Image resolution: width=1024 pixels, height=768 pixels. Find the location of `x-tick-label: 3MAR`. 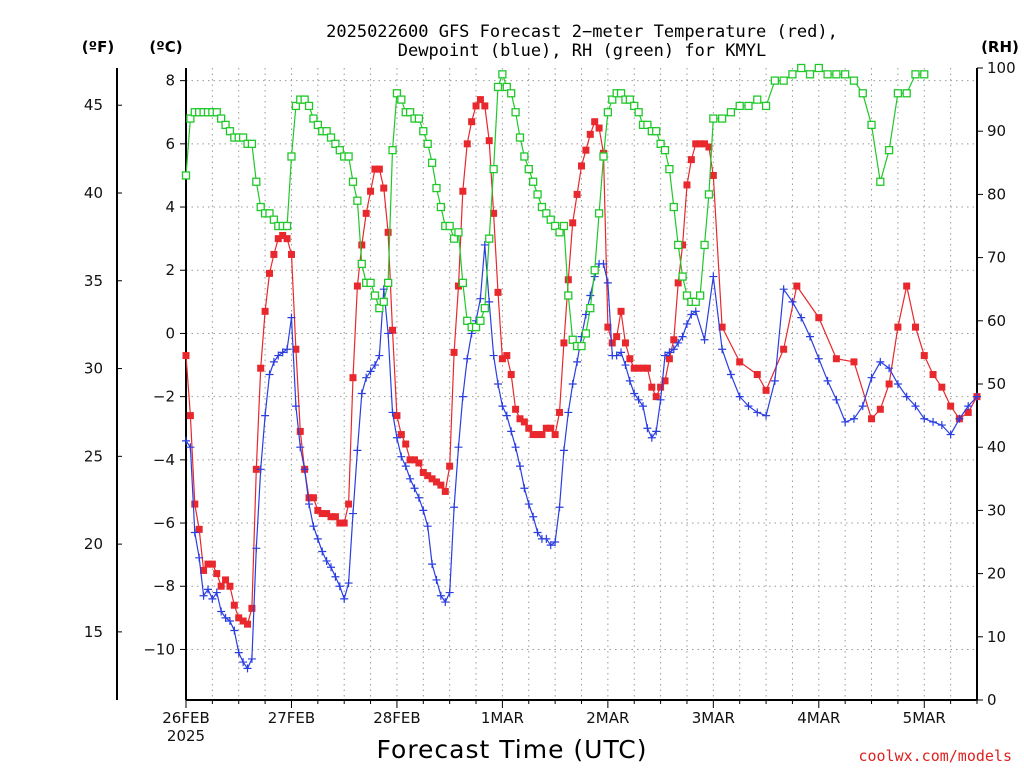

x-tick-label: 3MAR is located at coordinates (713, 718).